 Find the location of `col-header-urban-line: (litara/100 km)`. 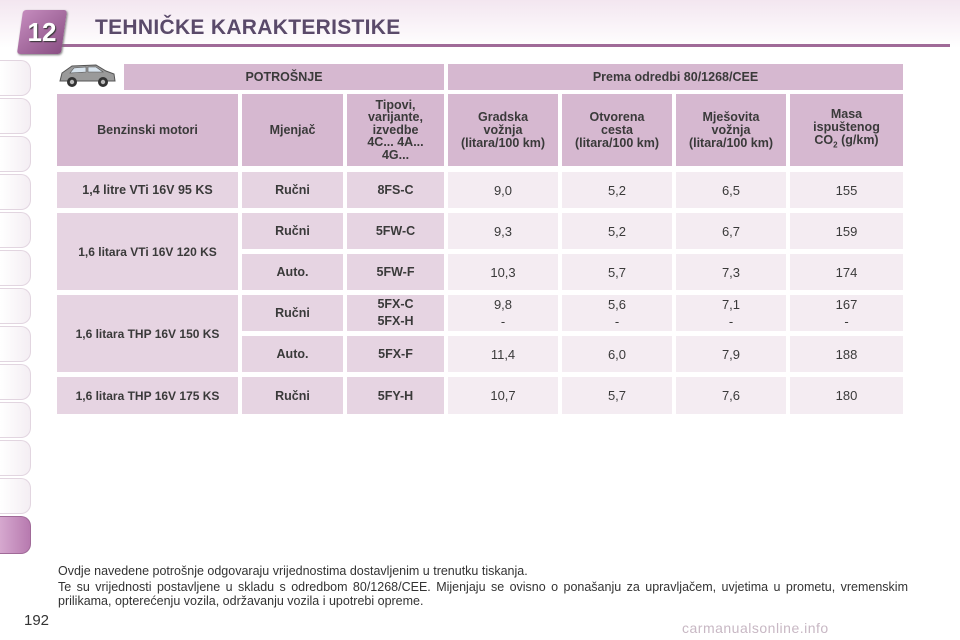

col-header-urban-line: (litara/100 km) is located at coordinates (503, 142).